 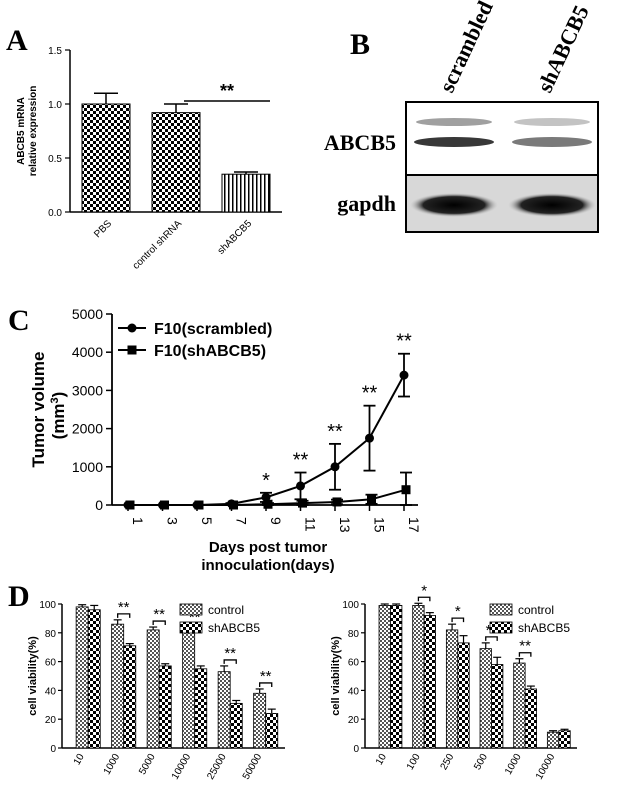 I want to click on abcb5-band, so click(x=552, y=142).